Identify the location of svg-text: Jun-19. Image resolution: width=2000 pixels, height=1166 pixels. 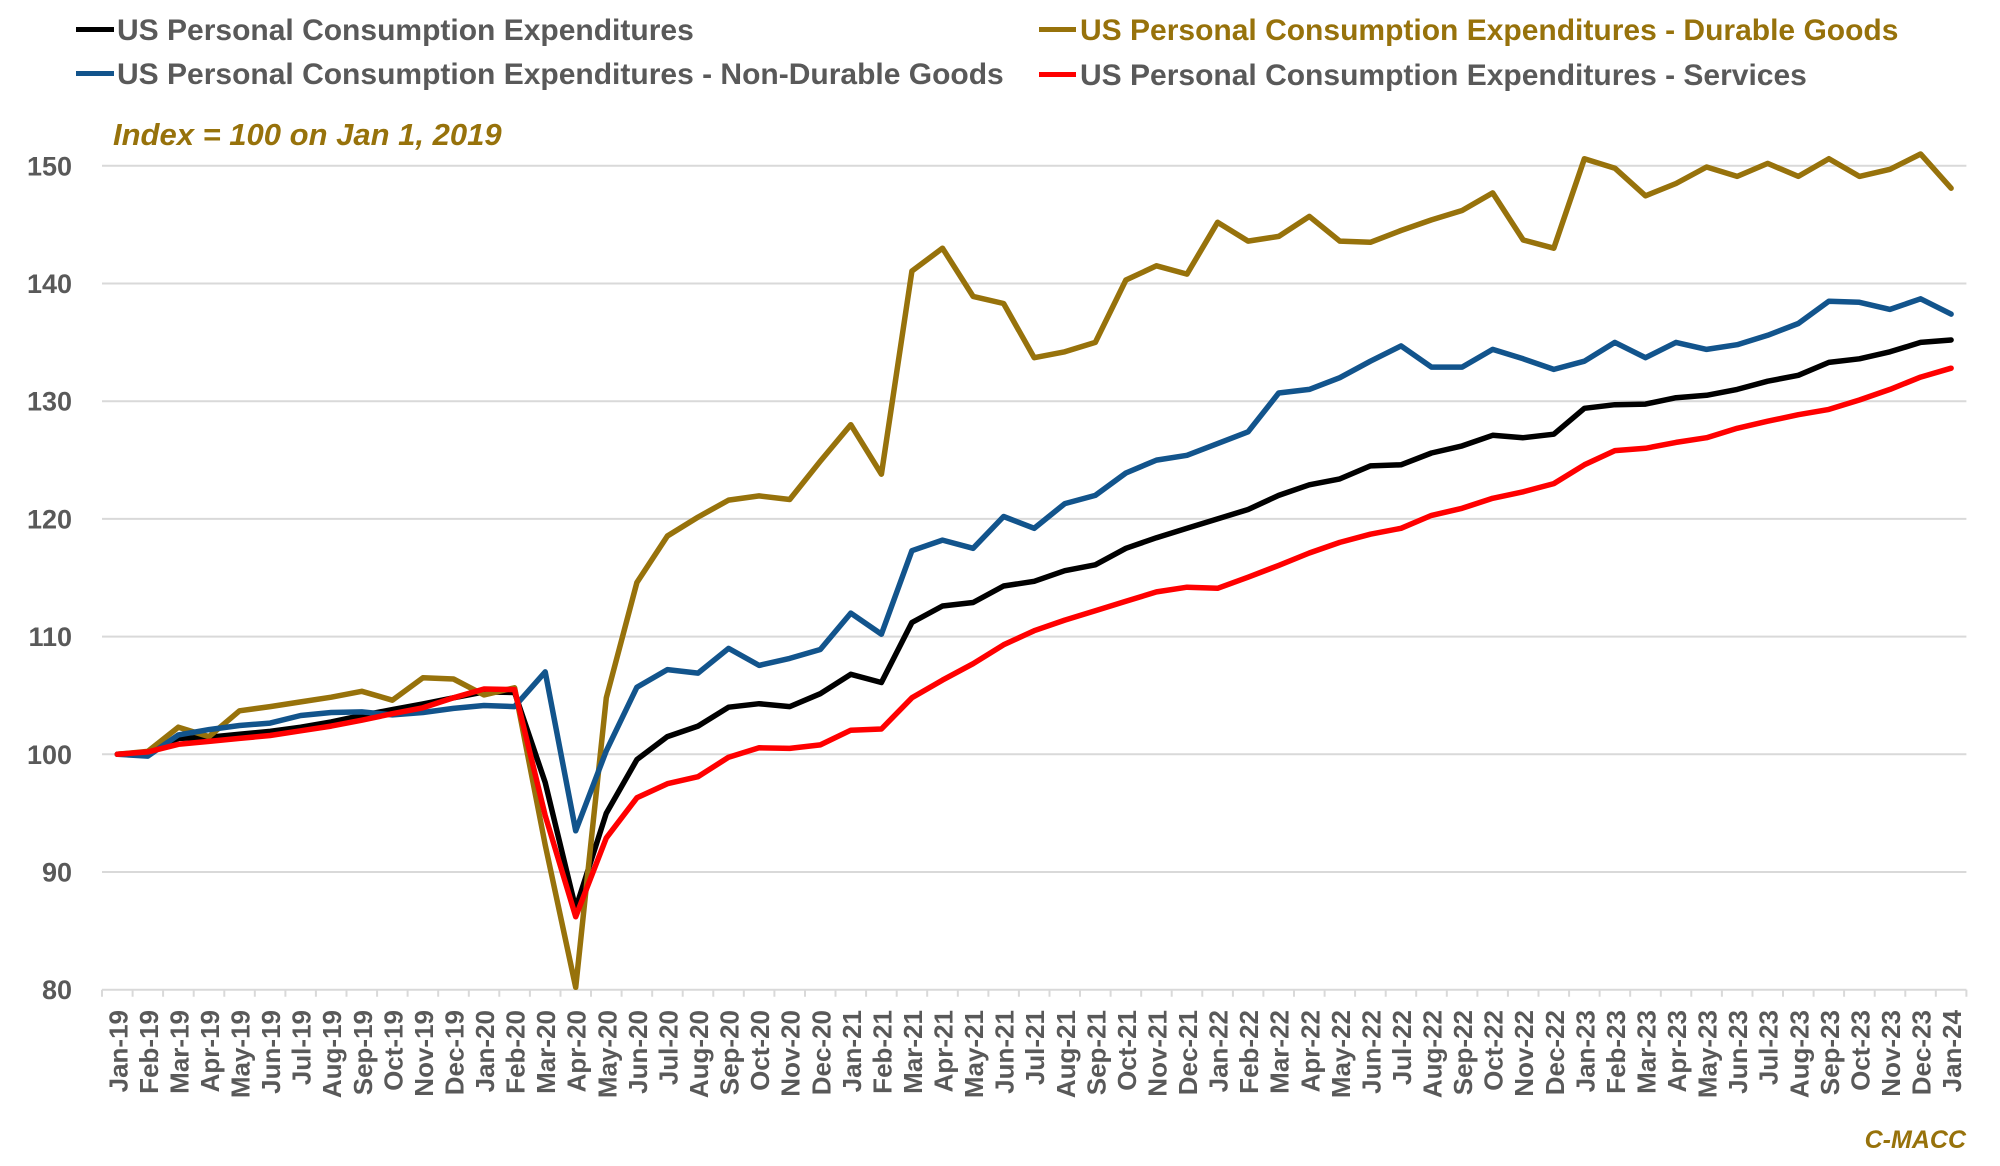
(271, 1052).